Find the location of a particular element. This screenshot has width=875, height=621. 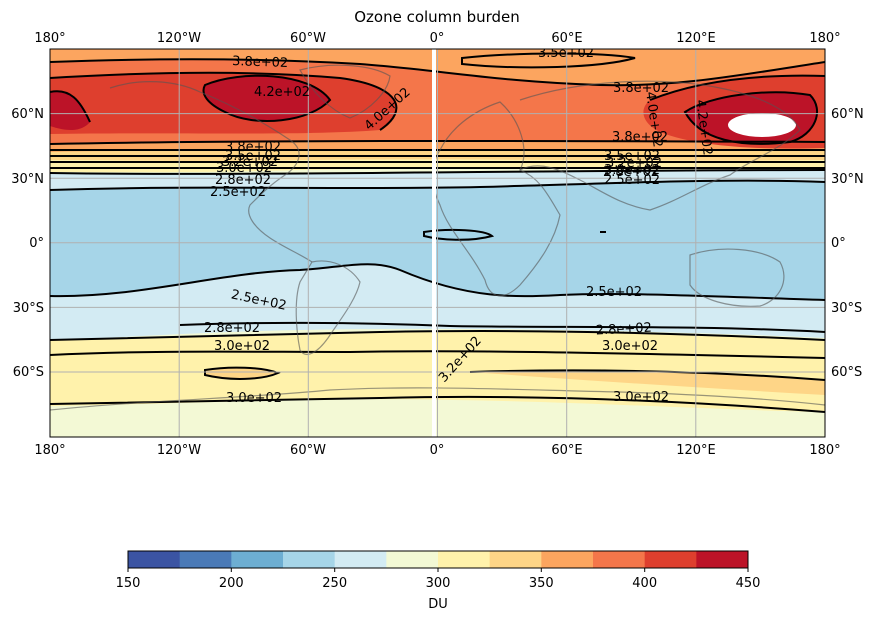

colorbar-tick-label: 300 is located at coordinates (438, 583).